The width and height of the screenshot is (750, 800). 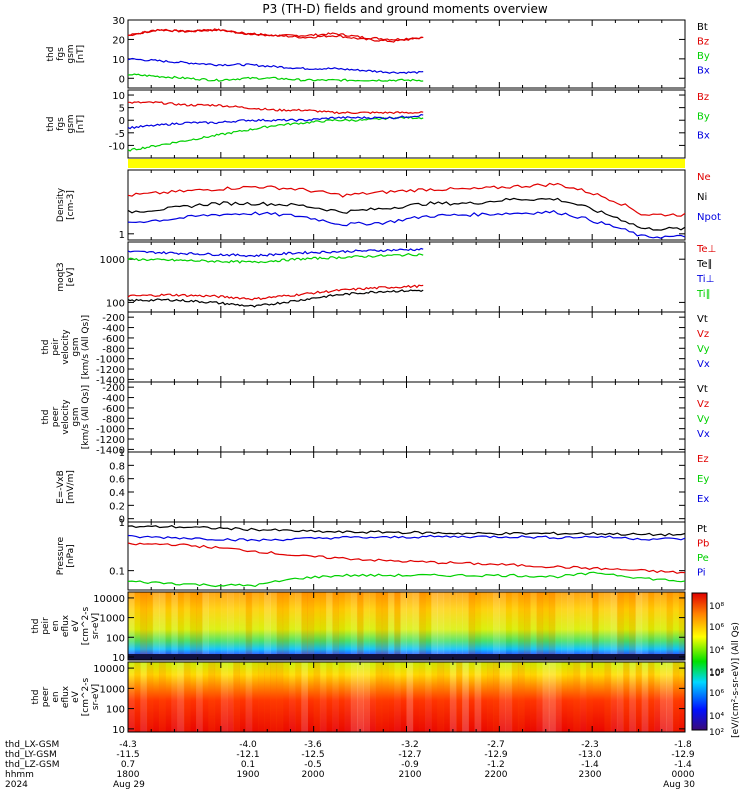 I want to click on colorbar-label: [eV/(cm²-s-sr-eV)] (All Qs), so click(x=736, y=680).